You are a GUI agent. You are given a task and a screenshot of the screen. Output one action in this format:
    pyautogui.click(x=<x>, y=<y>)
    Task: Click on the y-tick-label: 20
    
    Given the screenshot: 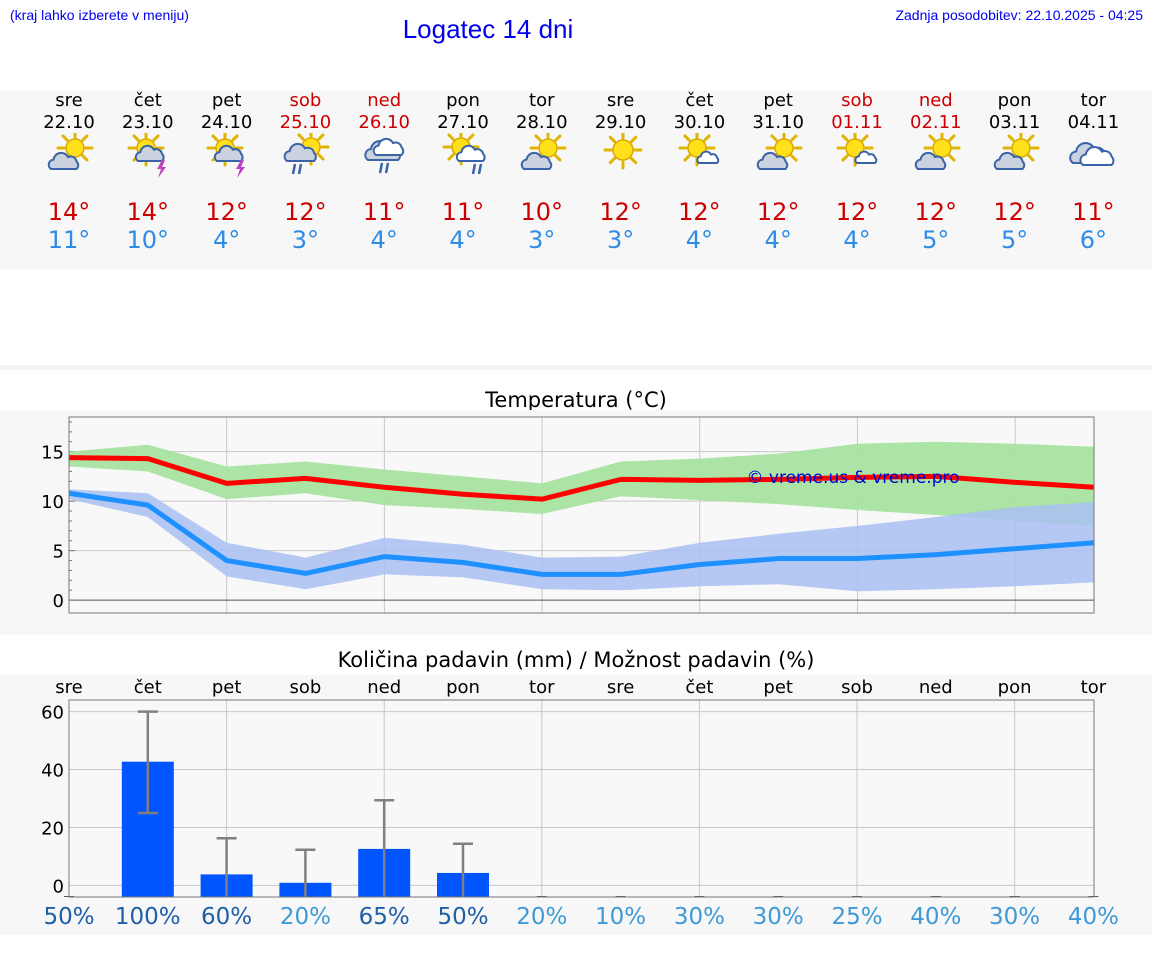 What is the action you would take?
    pyautogui.click(x=52, y=828)
    